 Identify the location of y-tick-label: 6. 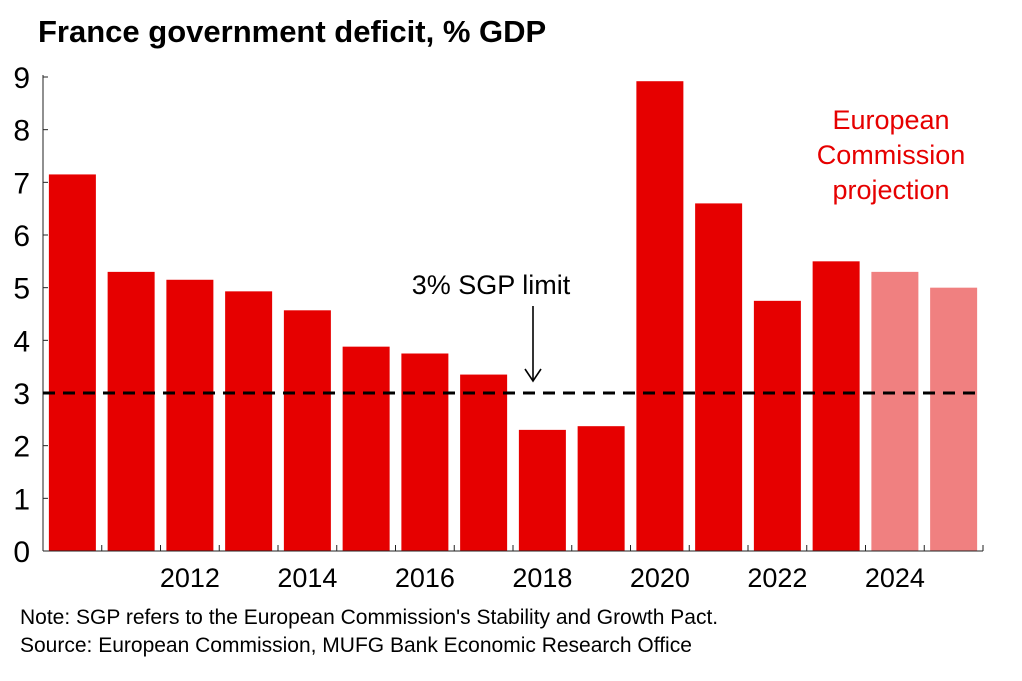
(21, 236).